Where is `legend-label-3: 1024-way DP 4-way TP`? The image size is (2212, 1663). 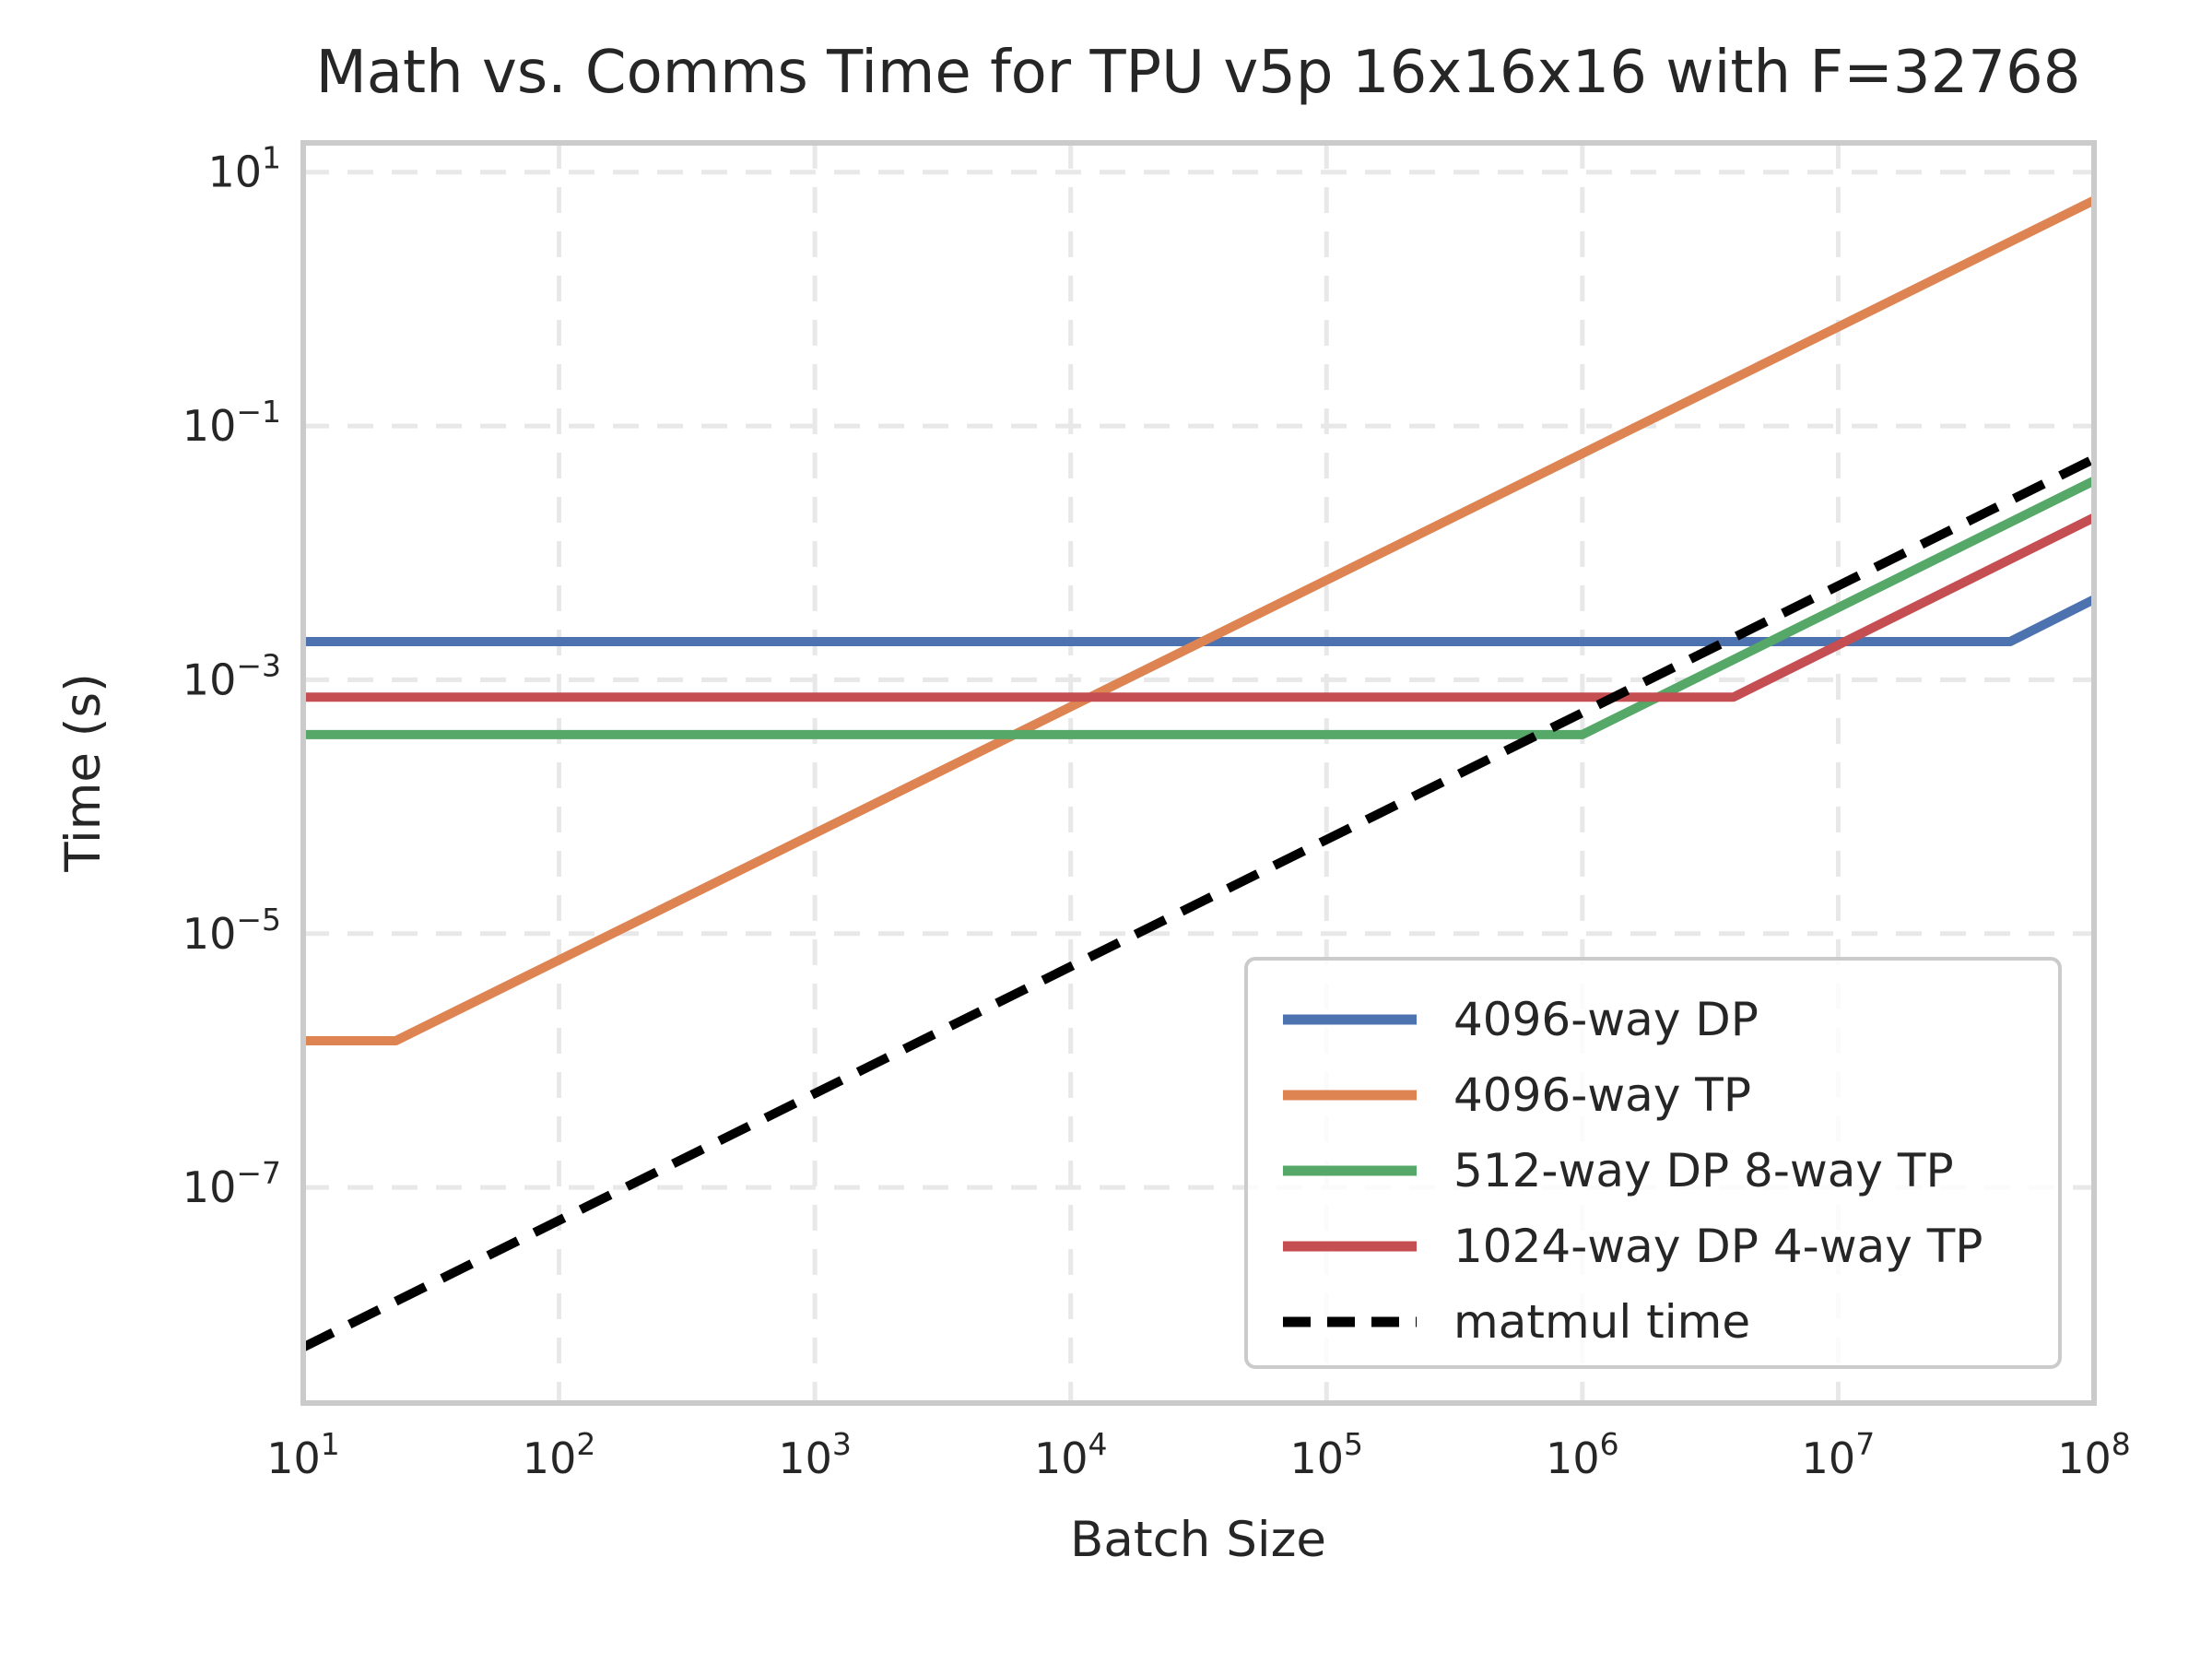 legend-label-3: 1024-way DP 4-way TP is located at coordinates (1718, 1246).